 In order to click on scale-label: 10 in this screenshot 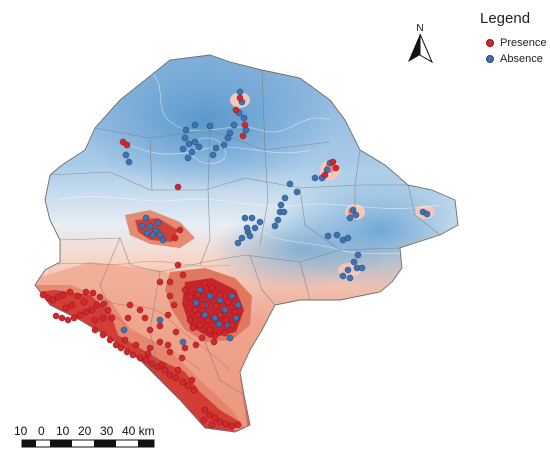, I will do `click(21, 431)`.